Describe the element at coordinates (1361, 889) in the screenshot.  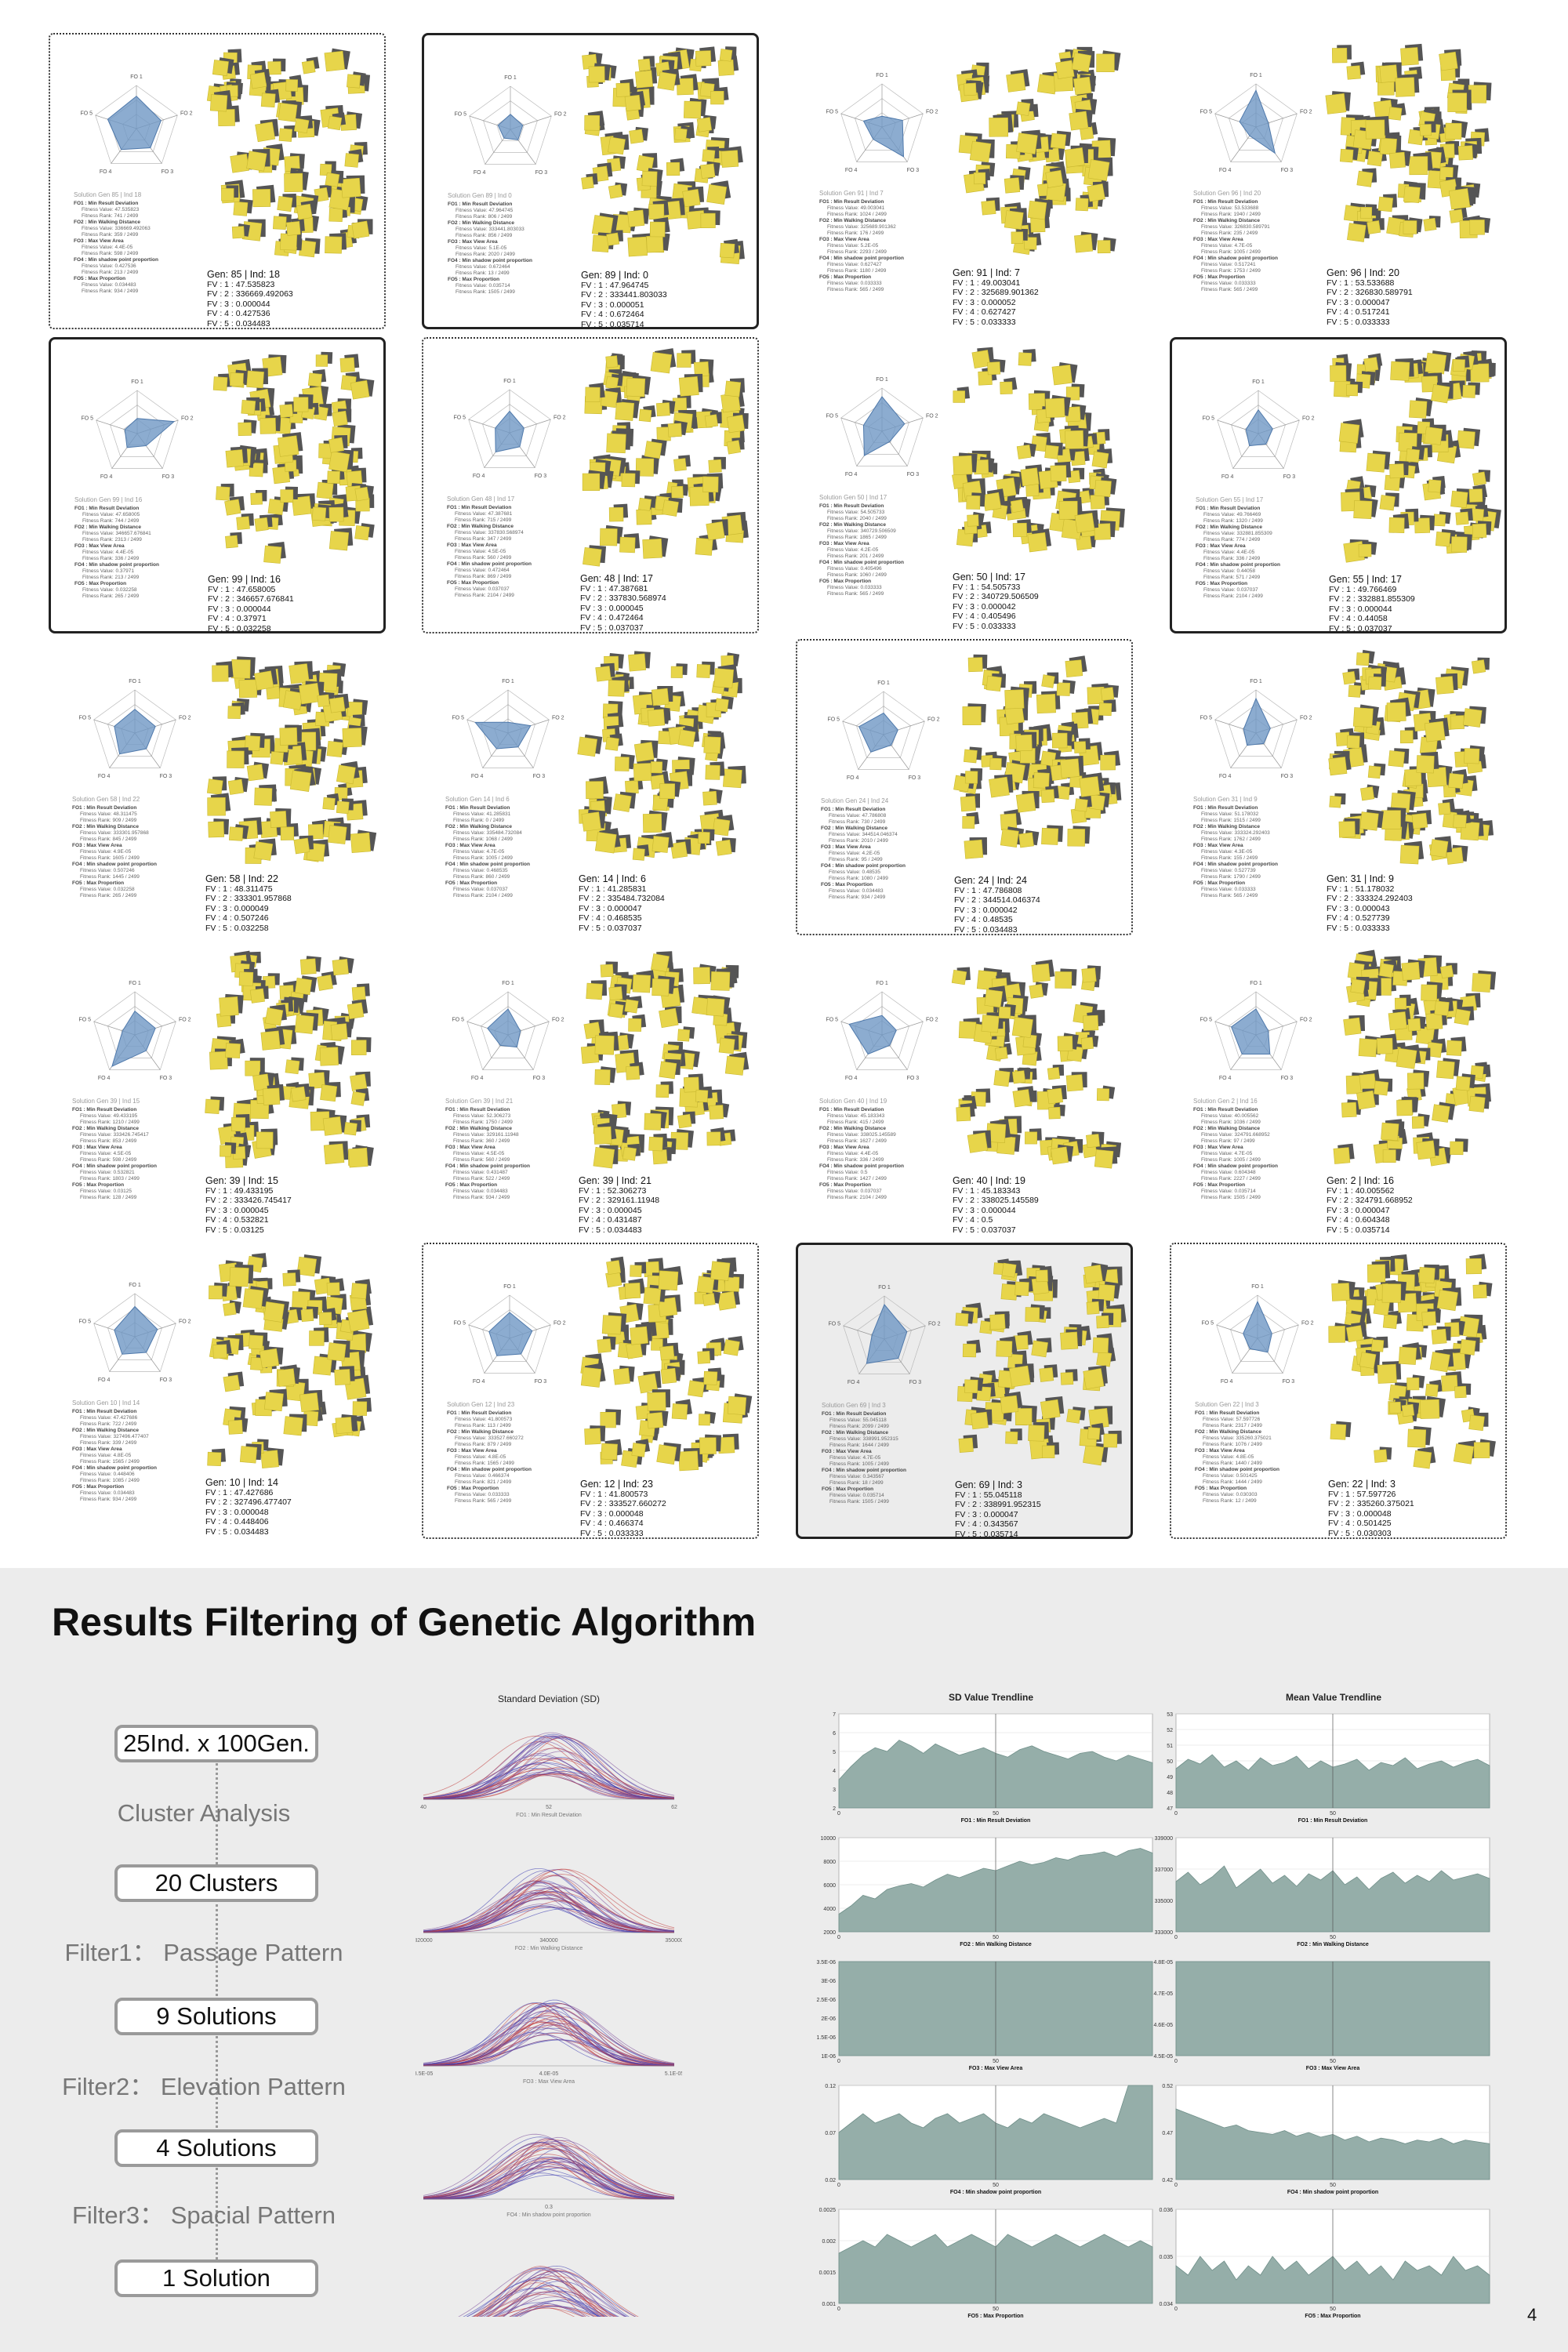
I see `fv-value: FV : 1 : 51.178032` at that location.